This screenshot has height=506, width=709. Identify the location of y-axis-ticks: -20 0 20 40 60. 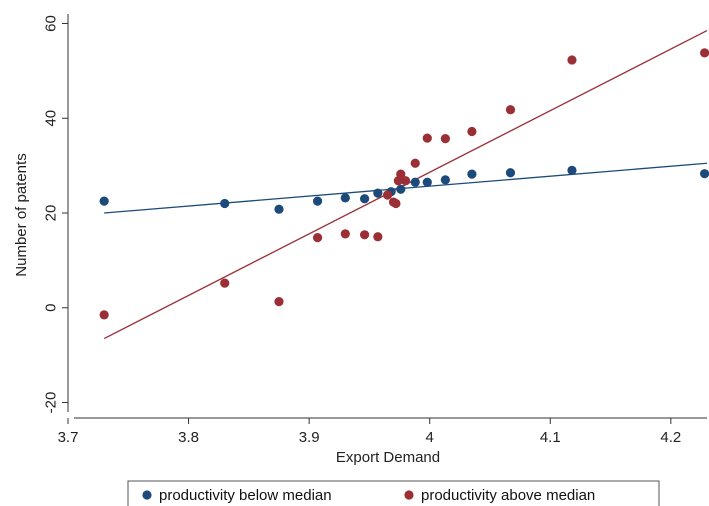
(55, 214).